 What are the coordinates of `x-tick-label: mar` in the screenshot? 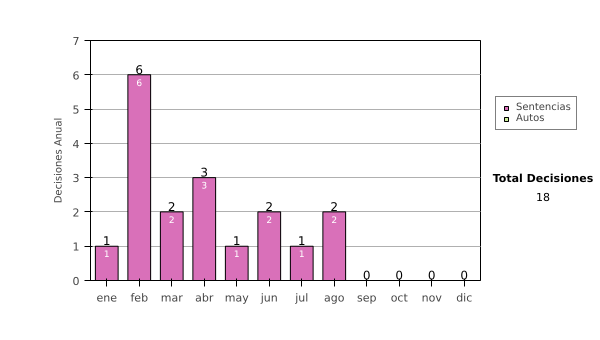 It's located at (172, 298).